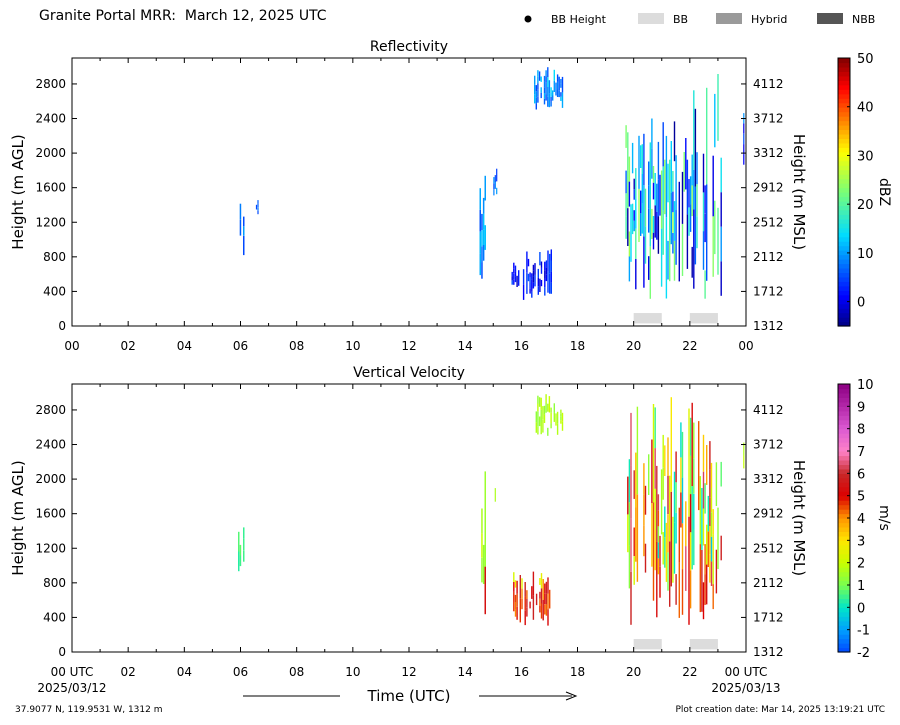  Describe the element at coordinates (689, 672) in the screenshot. I see `x-tick-label: 22` at that location.